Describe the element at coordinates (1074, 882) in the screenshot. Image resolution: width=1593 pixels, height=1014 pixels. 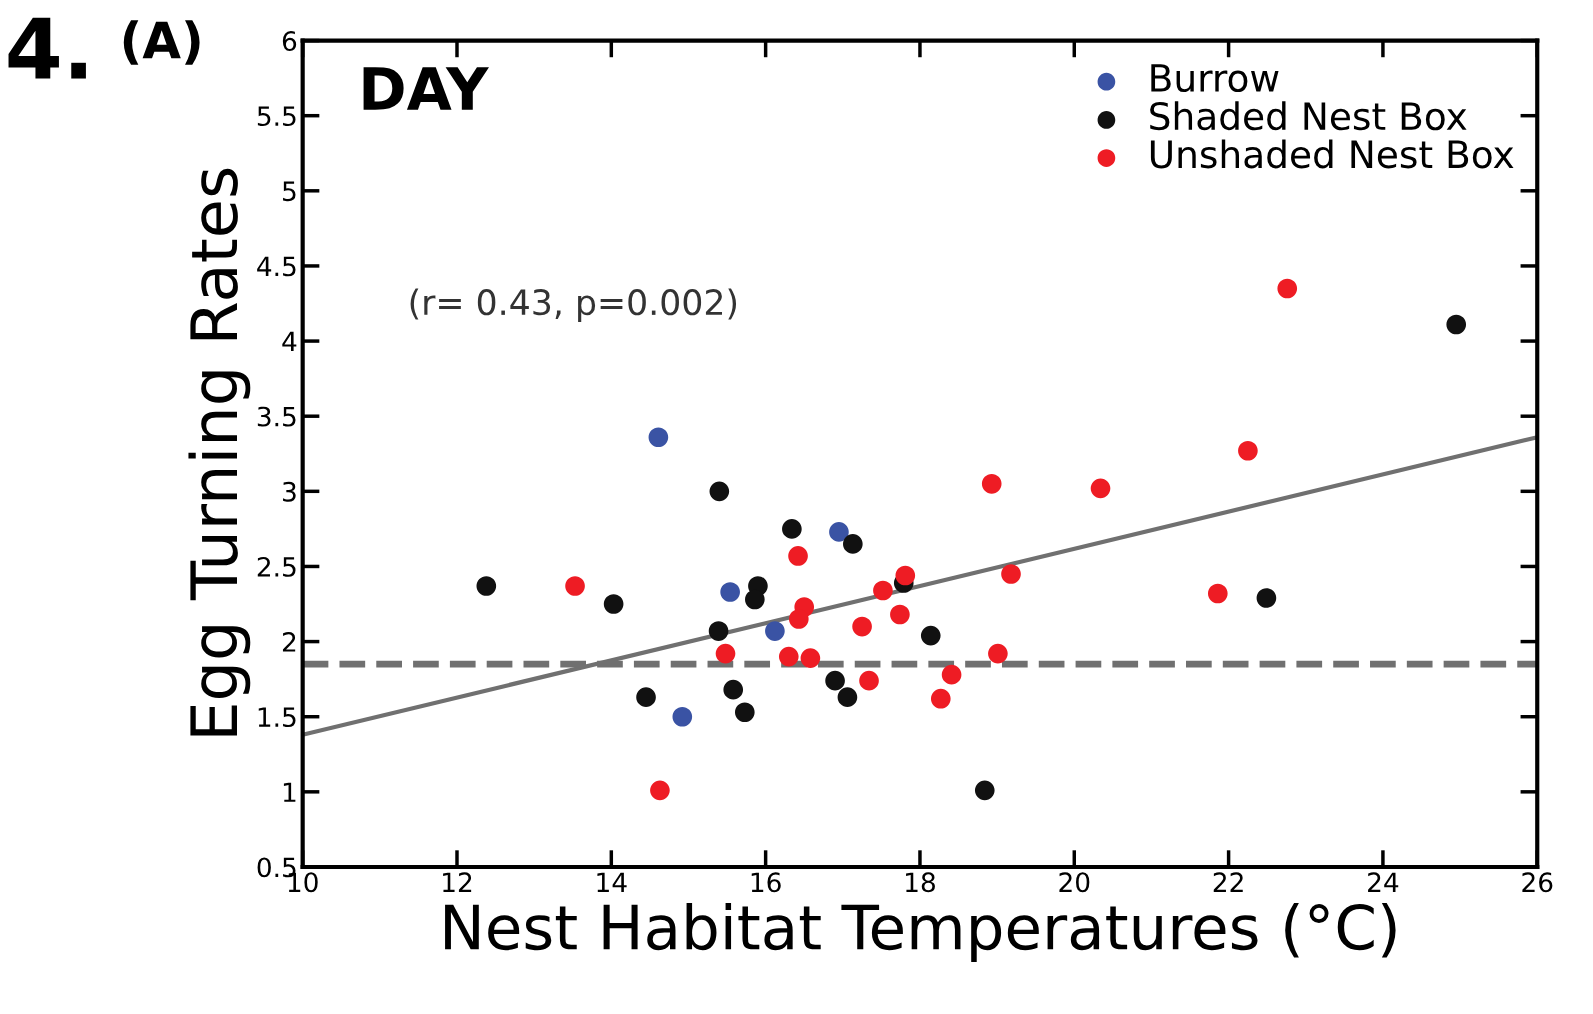
I see `x-tick-label: 20` at that location.